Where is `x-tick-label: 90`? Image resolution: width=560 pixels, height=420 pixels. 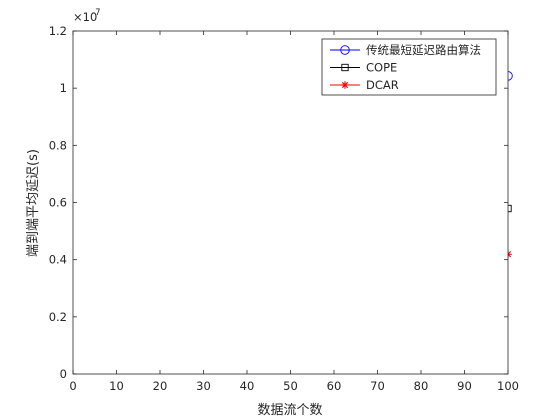 x-tick-label: 90 is located at coordinates (464, 386).